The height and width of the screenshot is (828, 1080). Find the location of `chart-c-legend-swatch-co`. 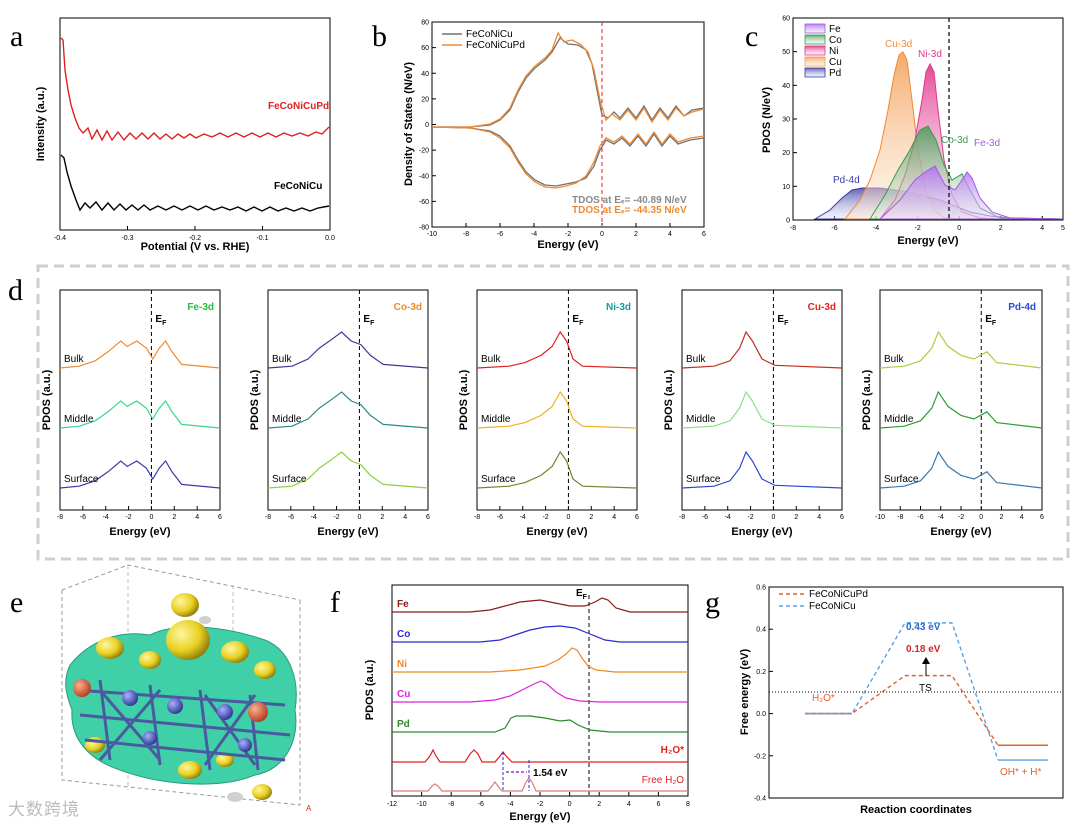

chart-c-legend-swatch-co is located at coordinates (815, 39).